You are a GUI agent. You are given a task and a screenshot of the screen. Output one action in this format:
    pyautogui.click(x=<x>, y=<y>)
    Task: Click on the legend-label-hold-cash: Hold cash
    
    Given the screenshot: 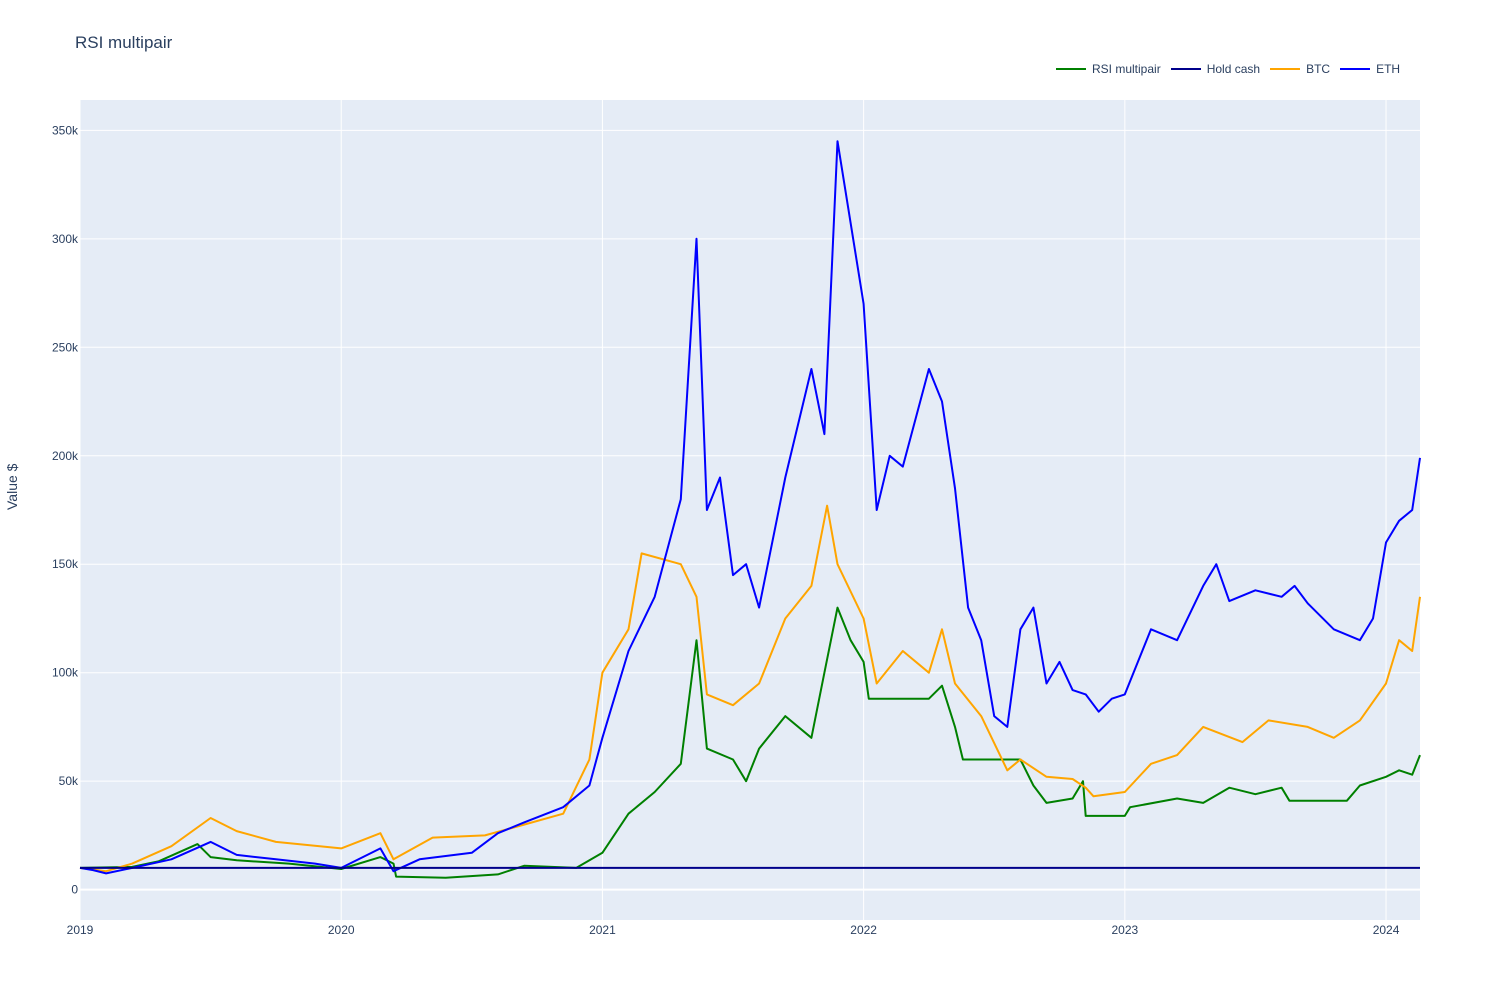 What is the action you would take?
    pyautogui.click(x=1233, y=69)
    